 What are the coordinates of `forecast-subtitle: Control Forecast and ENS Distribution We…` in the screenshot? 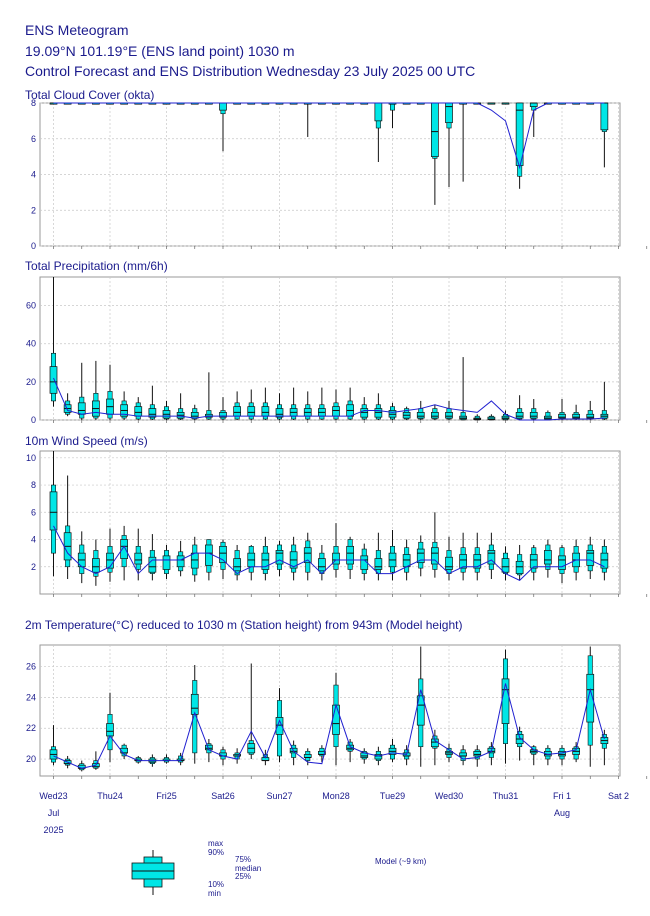 It's located at (250, 71).